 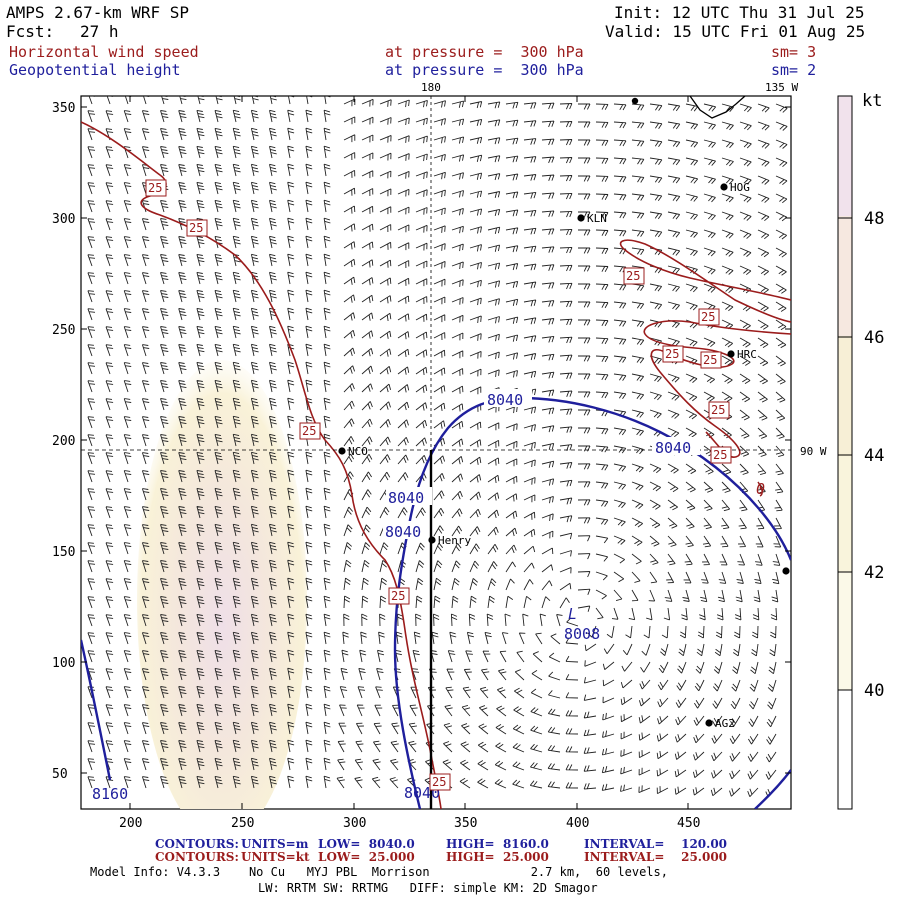 I want to click on y-tick-label: 250, so click(x=63, y=330).